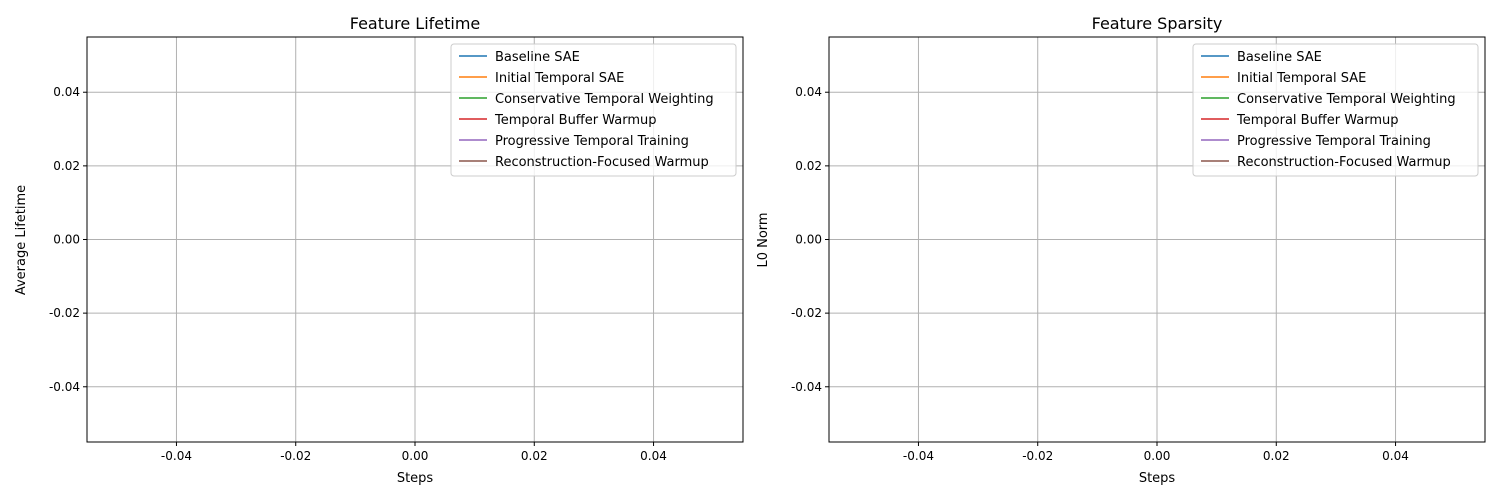 This screenshot has width=1500, height=500. What do you see at coordinates (1157, 23) in the screenshot?
I see `chart-title: Feature Sparsity` at bounding box center [1157, 23].